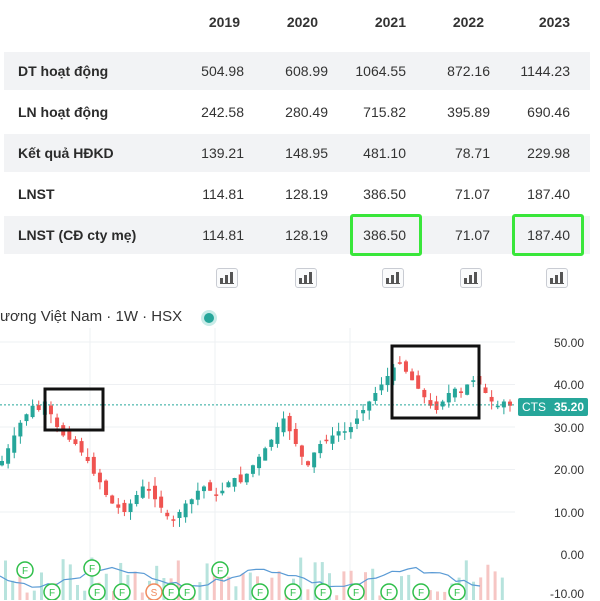 The height and width of the screenshot is (601, 600). Describe the element at coordinates (548, 235) in the screenshot. I see `highlight-box-2023` at that location.